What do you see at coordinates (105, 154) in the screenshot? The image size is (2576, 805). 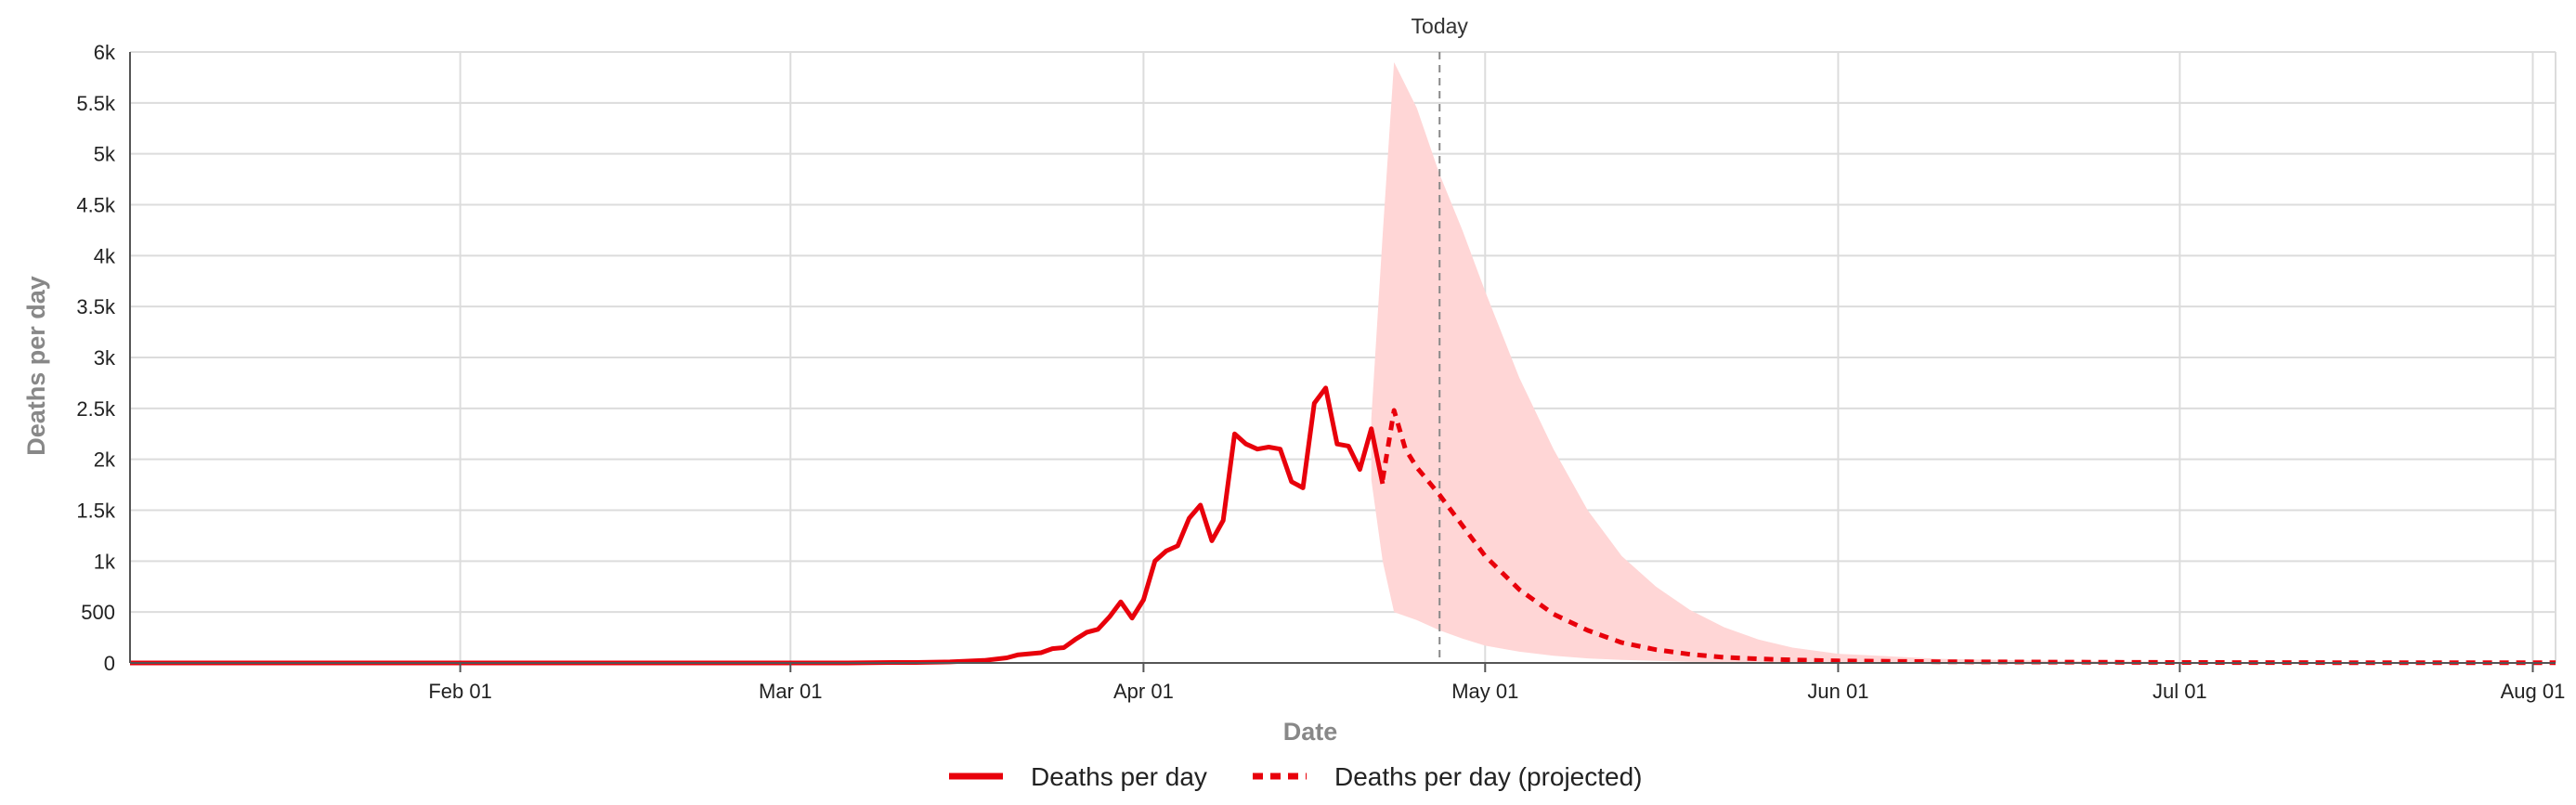 I see `y-tick-label: 5k` at bounding box center [105, 154].